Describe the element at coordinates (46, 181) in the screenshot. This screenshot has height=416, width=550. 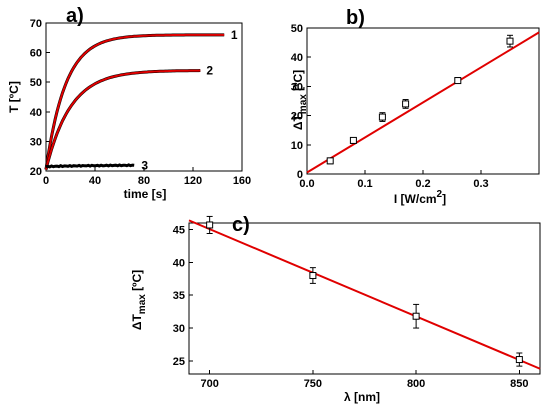
I see `x-tick-label: 0` at that location.